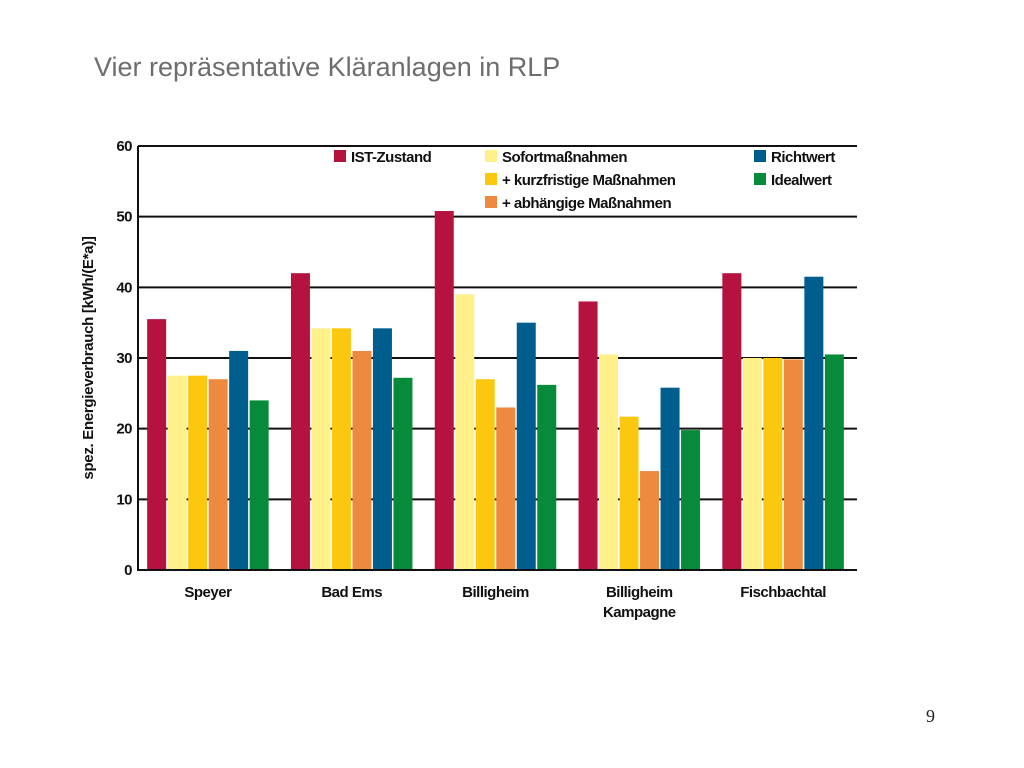 The height and width of the screenshot is (768, 1024). Describe the element at coordinates (124, 429) in the screenshot. I see `y-tick-label: 20` at that location.